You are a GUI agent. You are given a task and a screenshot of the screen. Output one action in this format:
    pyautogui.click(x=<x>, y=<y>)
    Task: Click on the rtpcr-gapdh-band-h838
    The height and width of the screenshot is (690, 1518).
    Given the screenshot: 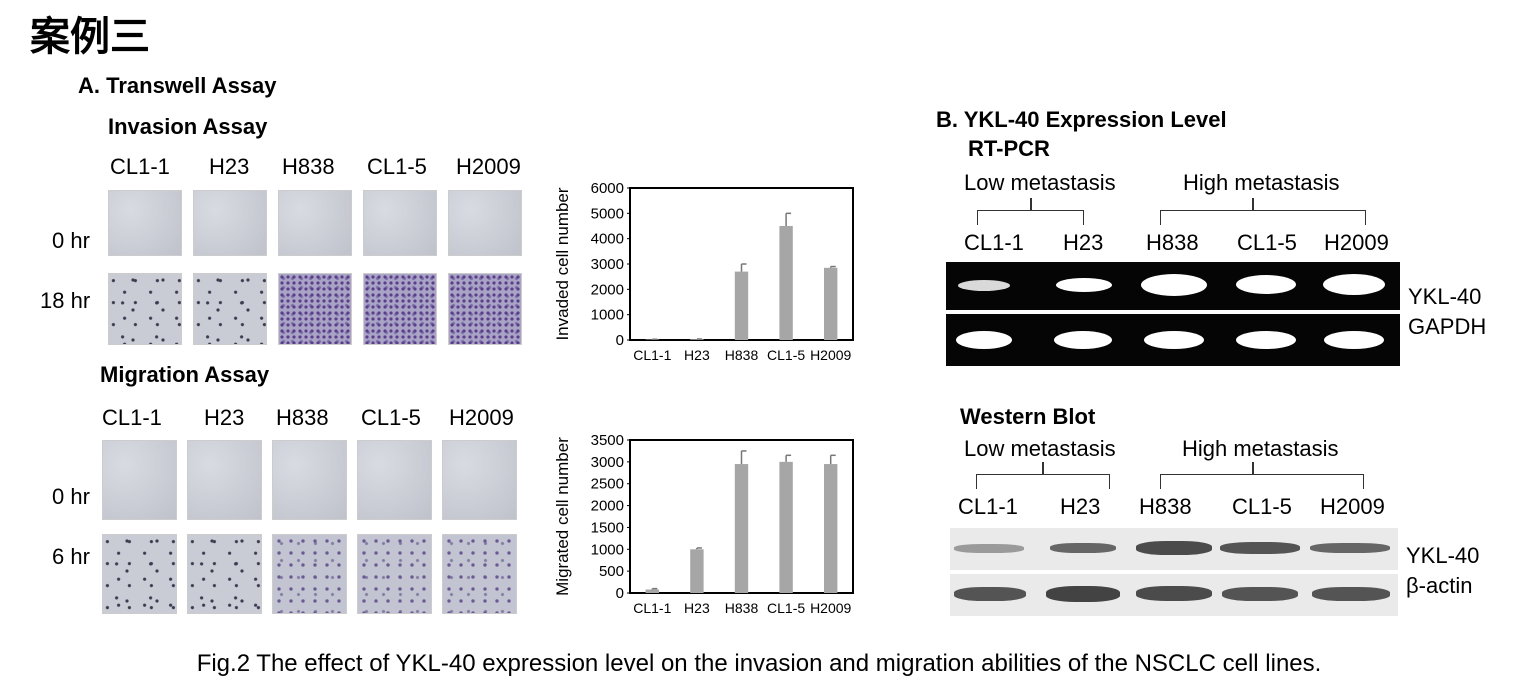 What is the action you would take?
    pyautogui.click(x=1174, y=340)
    